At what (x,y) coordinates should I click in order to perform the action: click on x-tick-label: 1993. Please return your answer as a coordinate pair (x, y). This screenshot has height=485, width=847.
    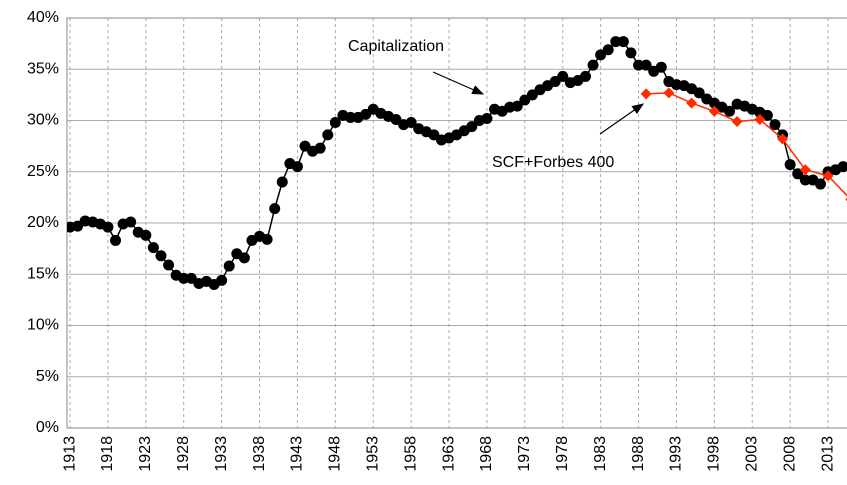
    Looking at the image, I should click on (676, 454).